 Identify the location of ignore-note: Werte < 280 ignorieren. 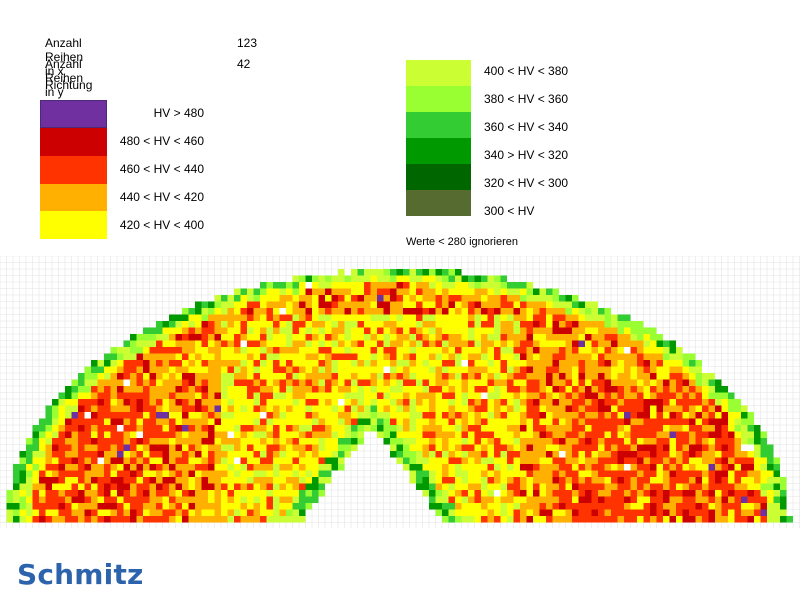
(462, 242).